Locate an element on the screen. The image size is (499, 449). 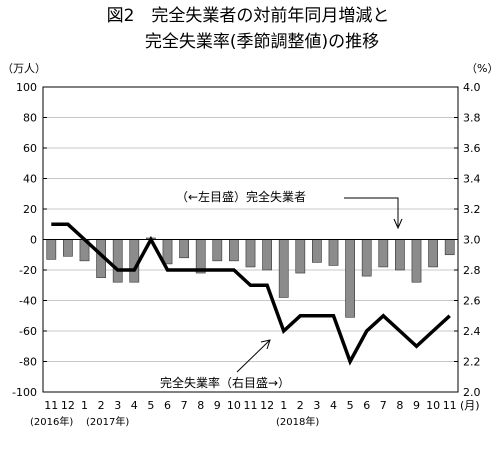
x-axis-ticks: 11 12 1 2 3 4 5 6 7 8 9 10 11 12 1 2 3 4 5 6 7 8 9 10 11 (月) is located at coordinates (261, 405).